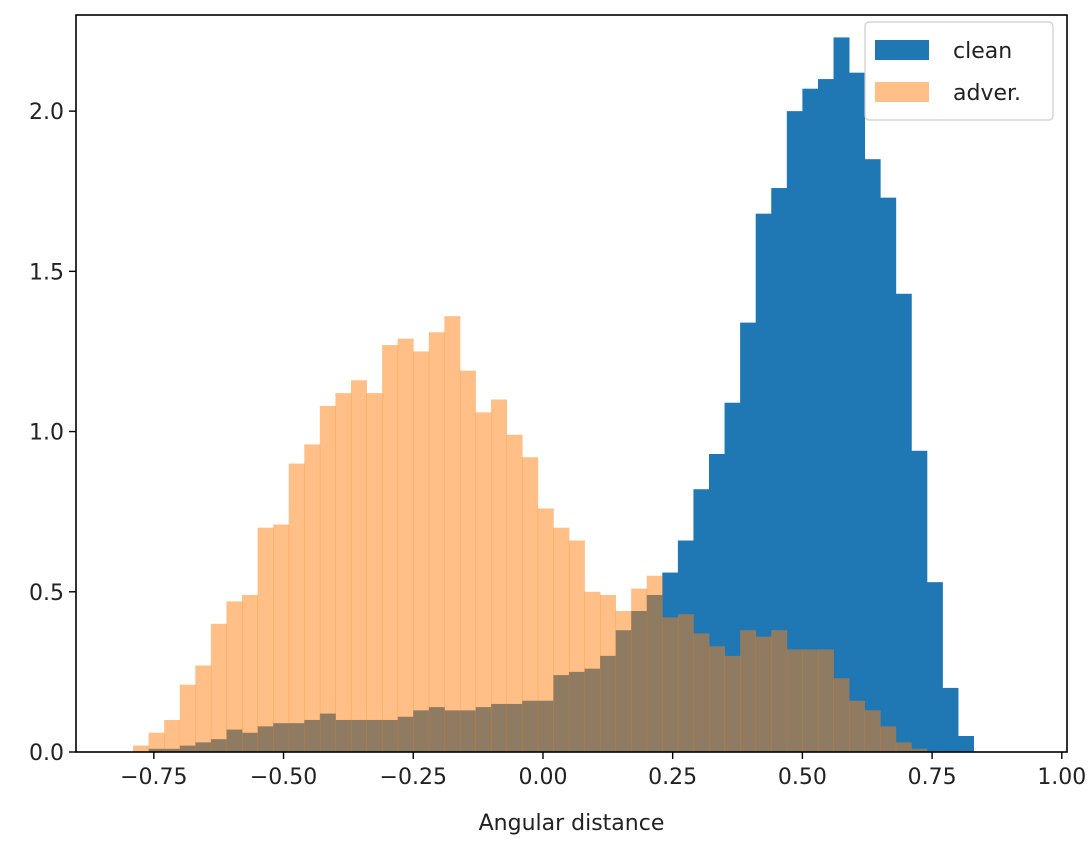  I want to click on legend: clean adver., so click(959, 71).